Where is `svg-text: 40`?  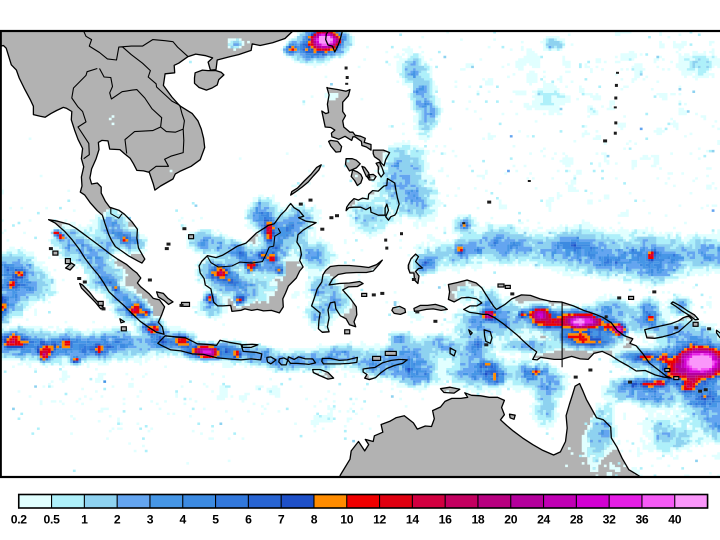 svg-text: 40 is located at coordinates (674, 520).